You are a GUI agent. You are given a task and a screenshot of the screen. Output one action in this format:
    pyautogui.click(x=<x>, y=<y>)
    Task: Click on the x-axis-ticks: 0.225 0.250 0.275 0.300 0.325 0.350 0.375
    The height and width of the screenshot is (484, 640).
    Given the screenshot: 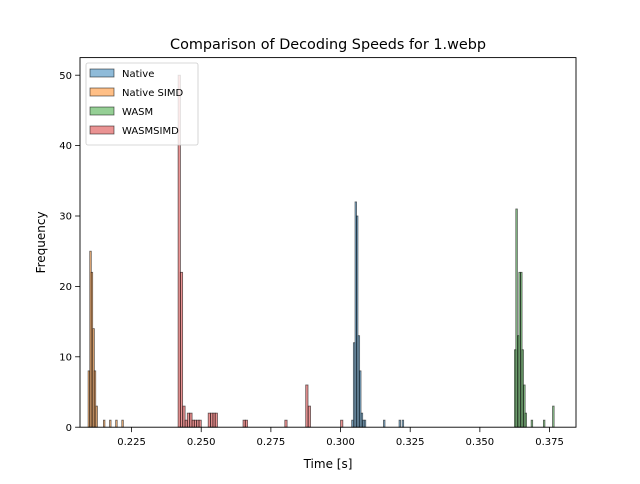 What is the action you would take?
    pyautogui.click(x=340, y=437)
    